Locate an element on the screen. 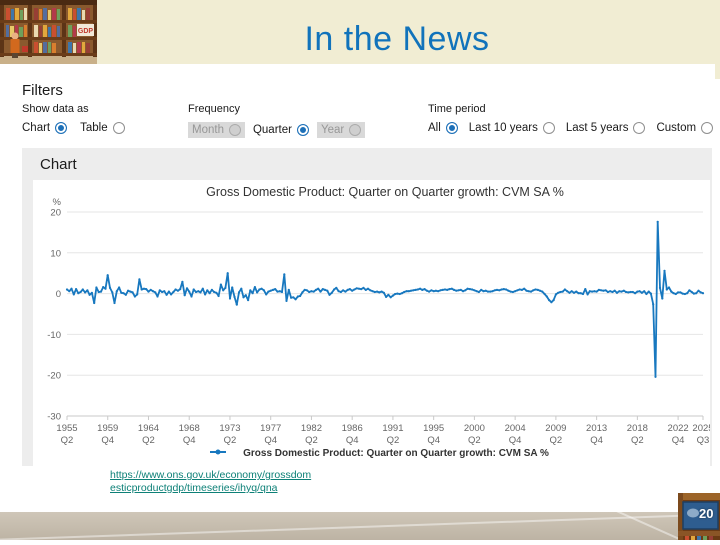  header-band is located at coordinates (360, 32).